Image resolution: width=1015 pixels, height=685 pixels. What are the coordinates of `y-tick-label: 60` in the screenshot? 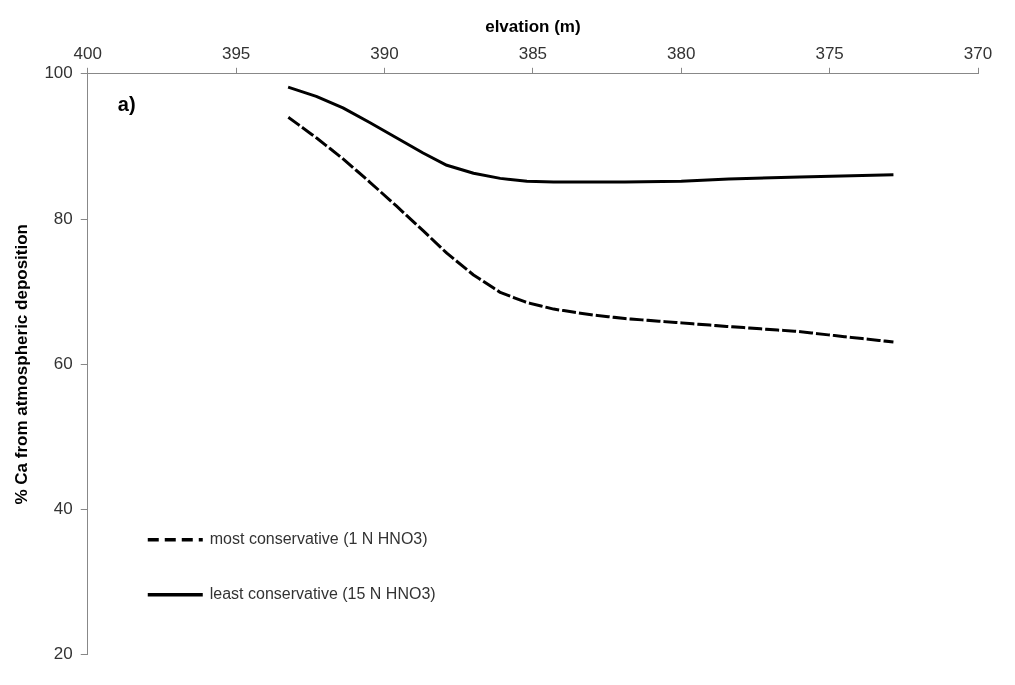 It's located at (63, 363).